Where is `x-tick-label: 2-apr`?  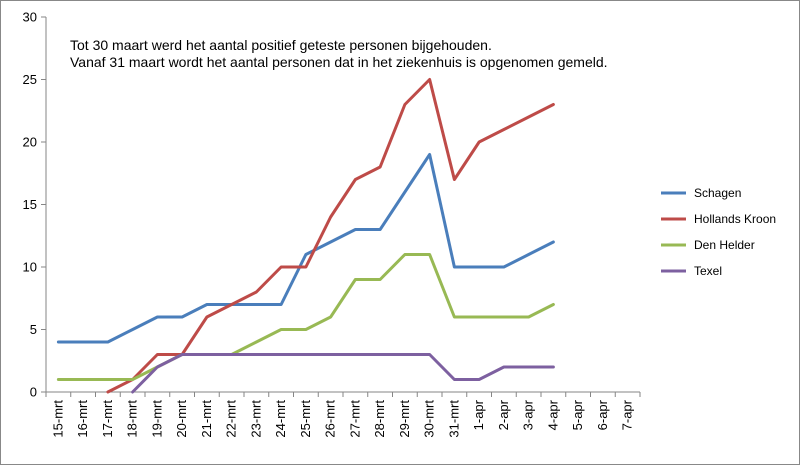 x-tick-label: 2-apr is located at coordinates (503, 414).